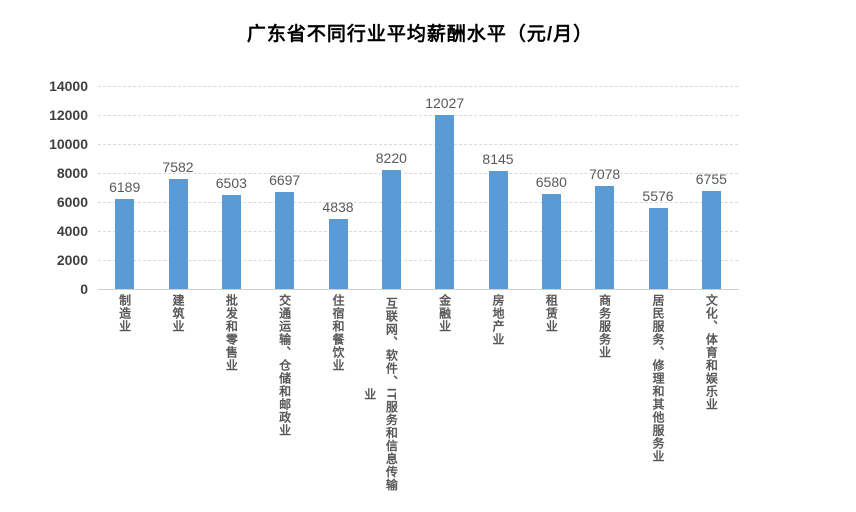  What do you see at coordinates (125, 187) in the screenshot?
I see `value-label: 6189` at bounding box center [125, 187].